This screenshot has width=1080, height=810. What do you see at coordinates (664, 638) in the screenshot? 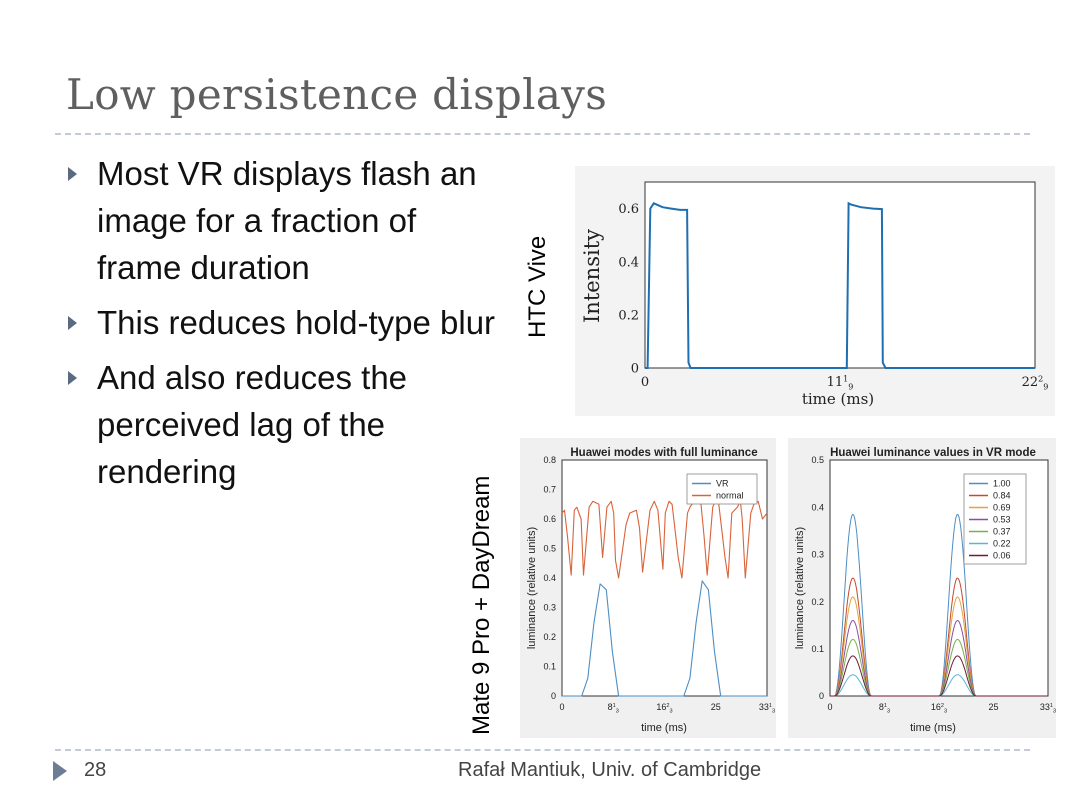
I see `series-line-VR` at bounding box center [664, 638].